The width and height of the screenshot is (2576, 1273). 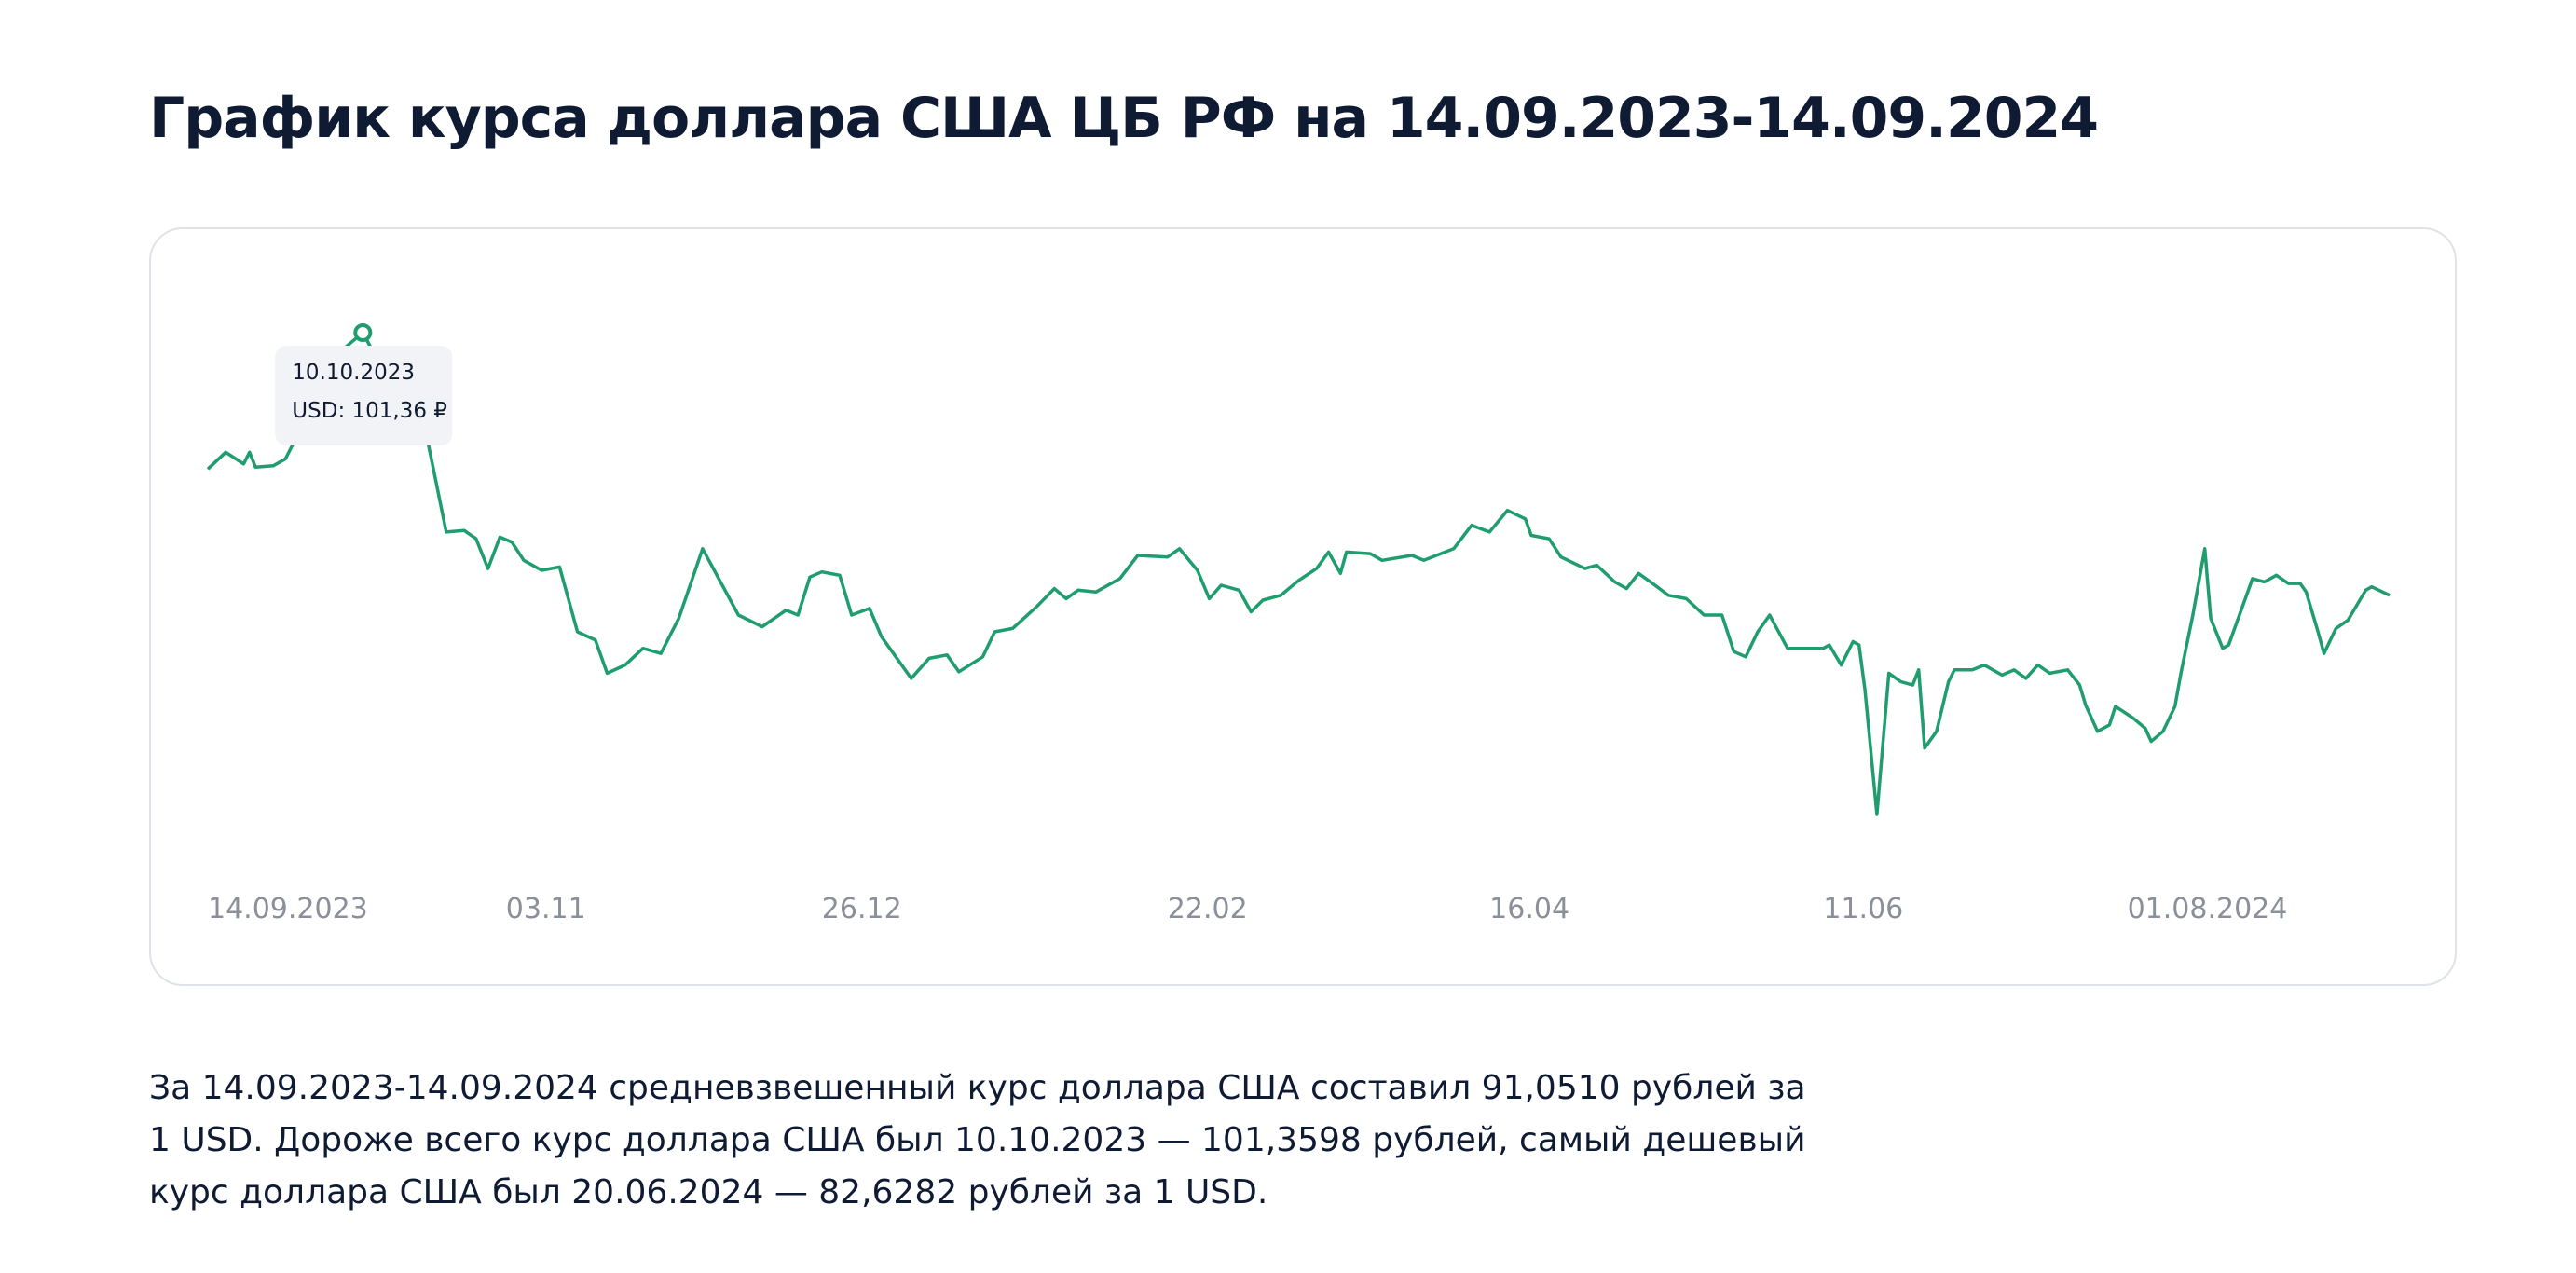 What do you see at coordinates (2208, 909) in the screenshot?
I see `x-tick-label: 01.08.2024` at bounding box center [2208, 909].